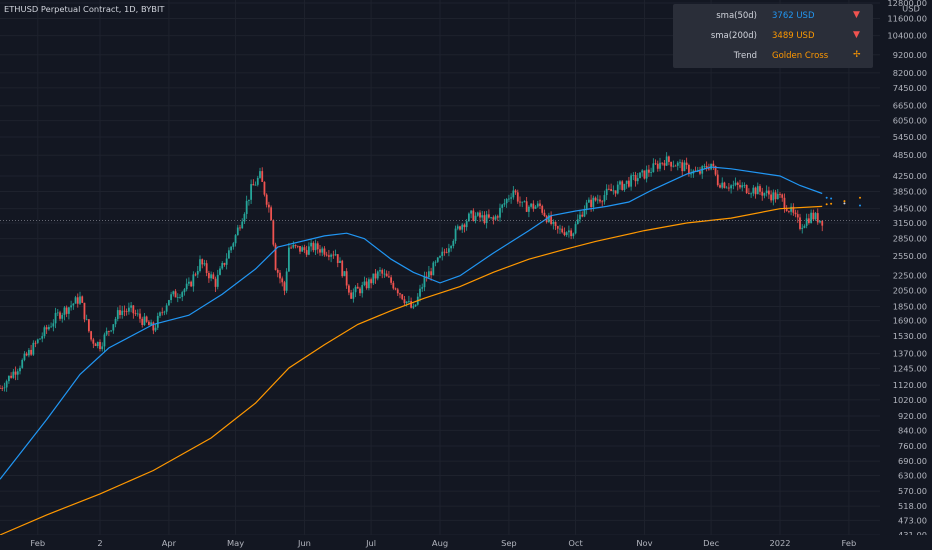 Image resolution: width=932 pixels, height=550 pixels. I want to click on legend-value: 3762 USD, so click(793, 16).